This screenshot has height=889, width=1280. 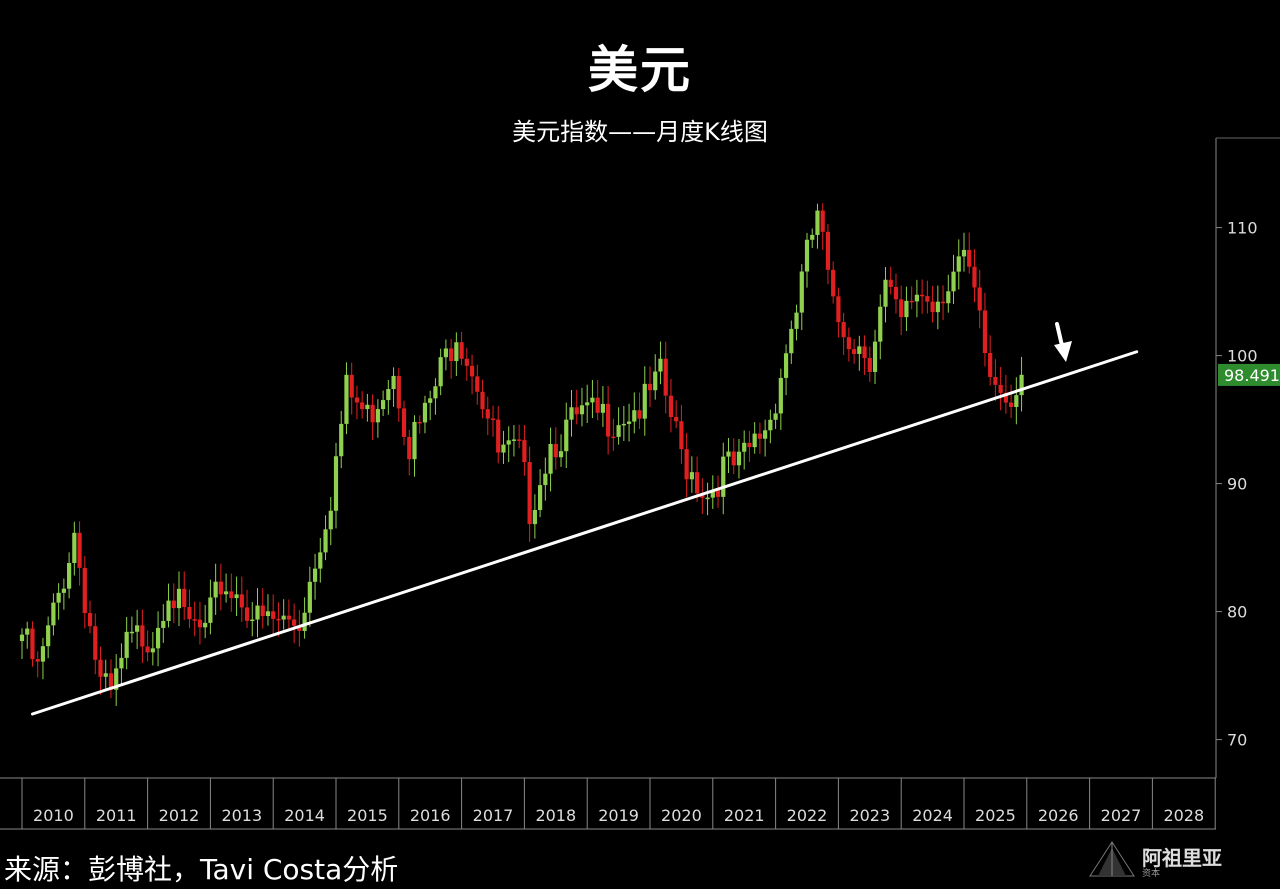 What do you see at coordinates (1058, 815) in the screenshot?
I see `x-tick-label: 2026` at bounding box center [1058, 815].